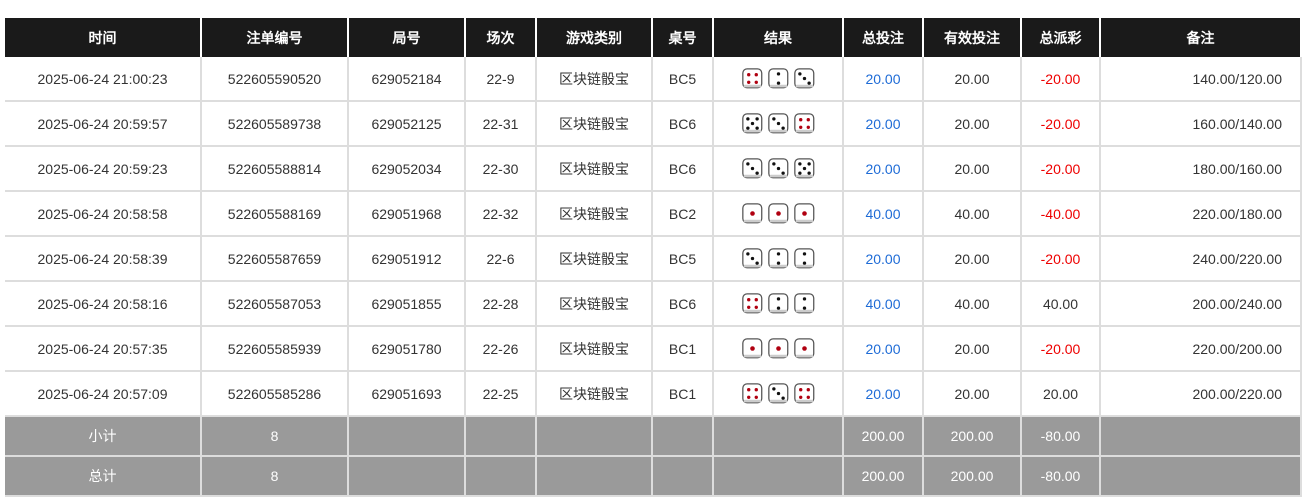 The height and width of the screenshot is (497, 1302). Describe the element at coordinates (883, 476) in the screenshot. I see `footer-total-bet: 200.00` at that location.